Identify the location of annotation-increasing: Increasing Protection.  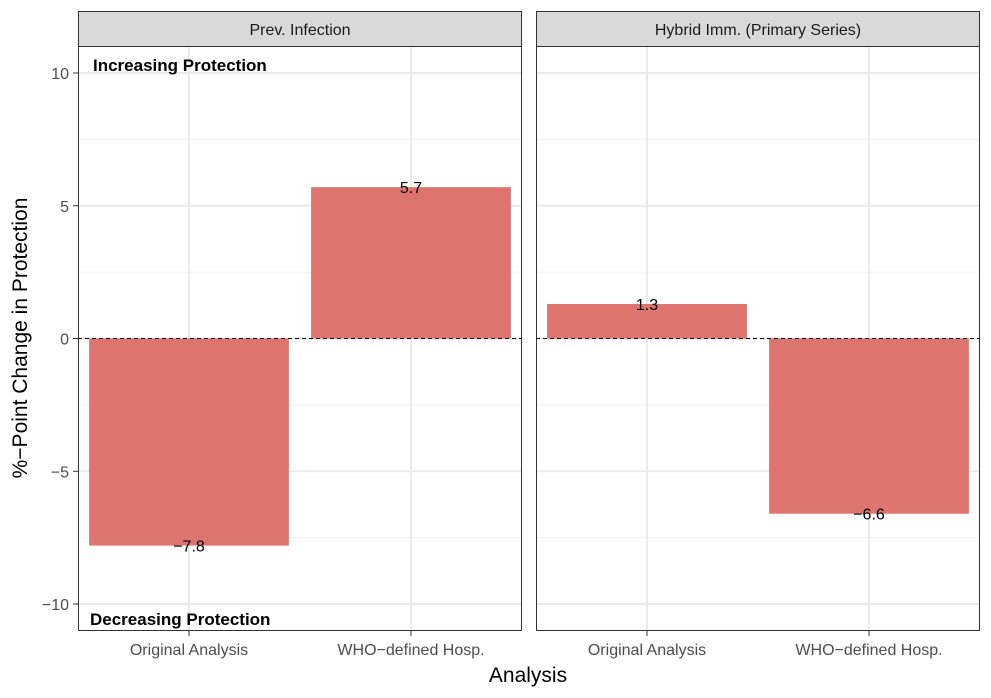
(180, 65).